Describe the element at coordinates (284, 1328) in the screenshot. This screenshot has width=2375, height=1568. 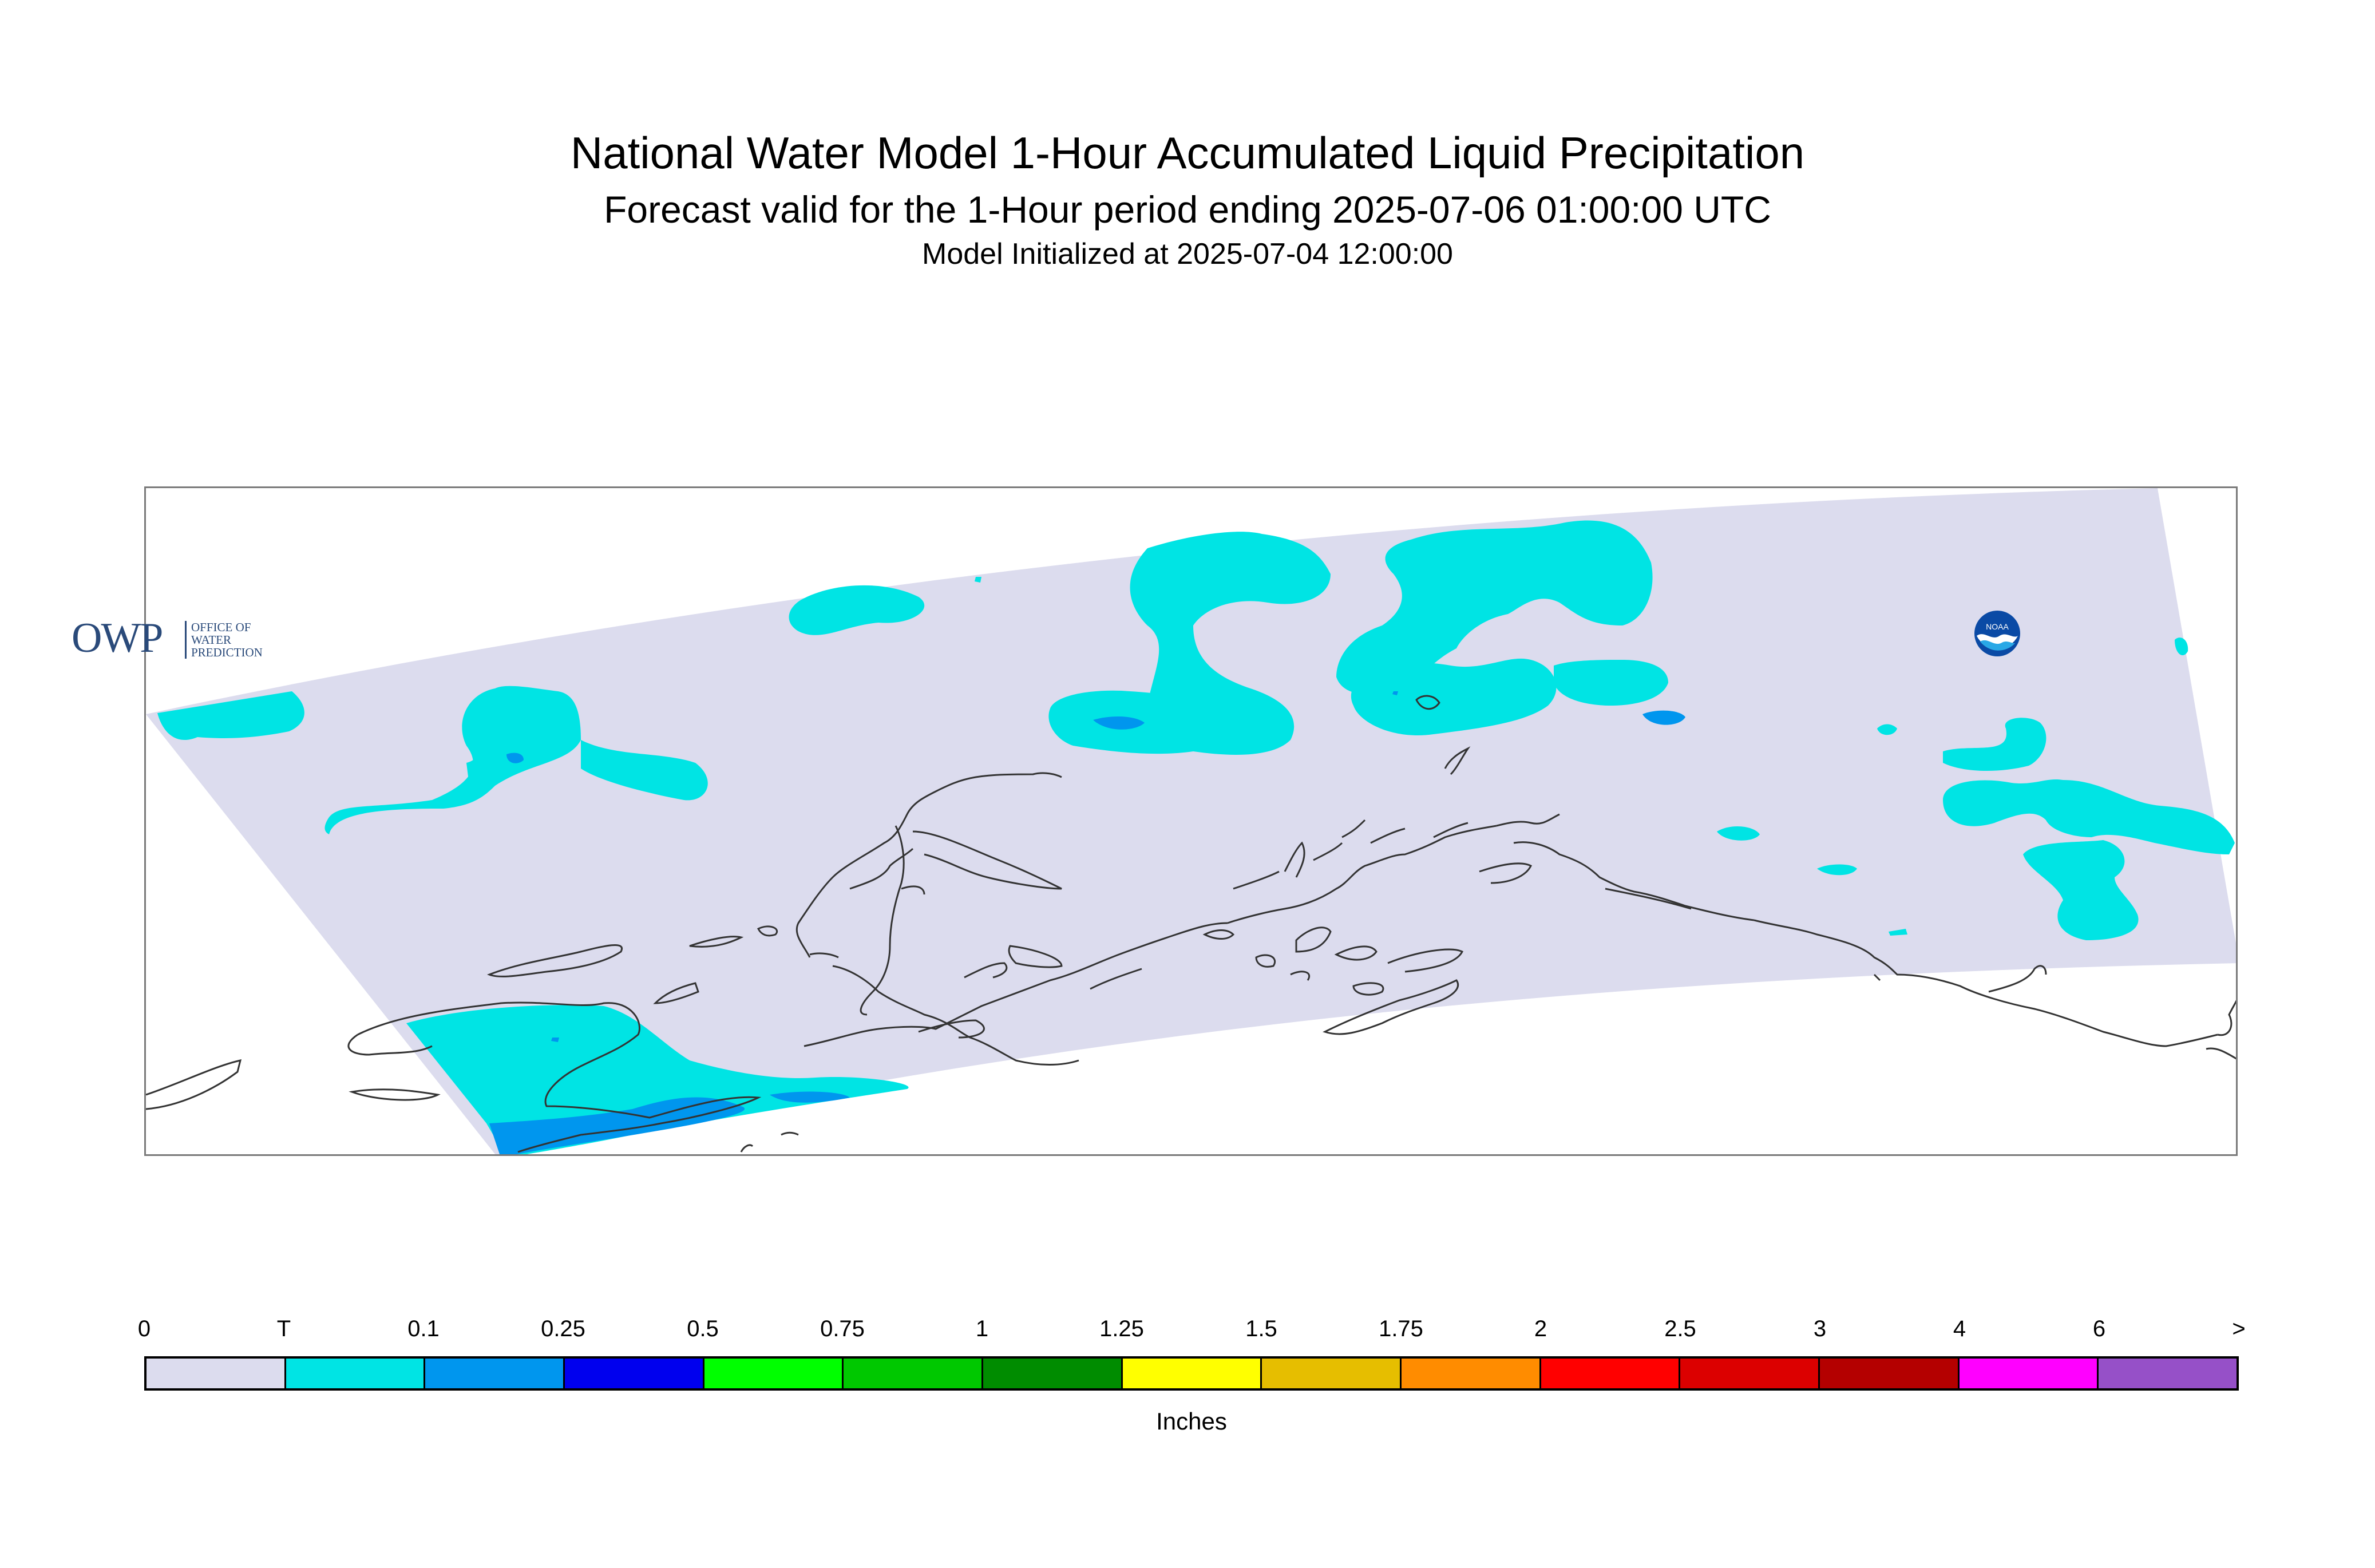
I see `legend-tick-label: T` at that location.